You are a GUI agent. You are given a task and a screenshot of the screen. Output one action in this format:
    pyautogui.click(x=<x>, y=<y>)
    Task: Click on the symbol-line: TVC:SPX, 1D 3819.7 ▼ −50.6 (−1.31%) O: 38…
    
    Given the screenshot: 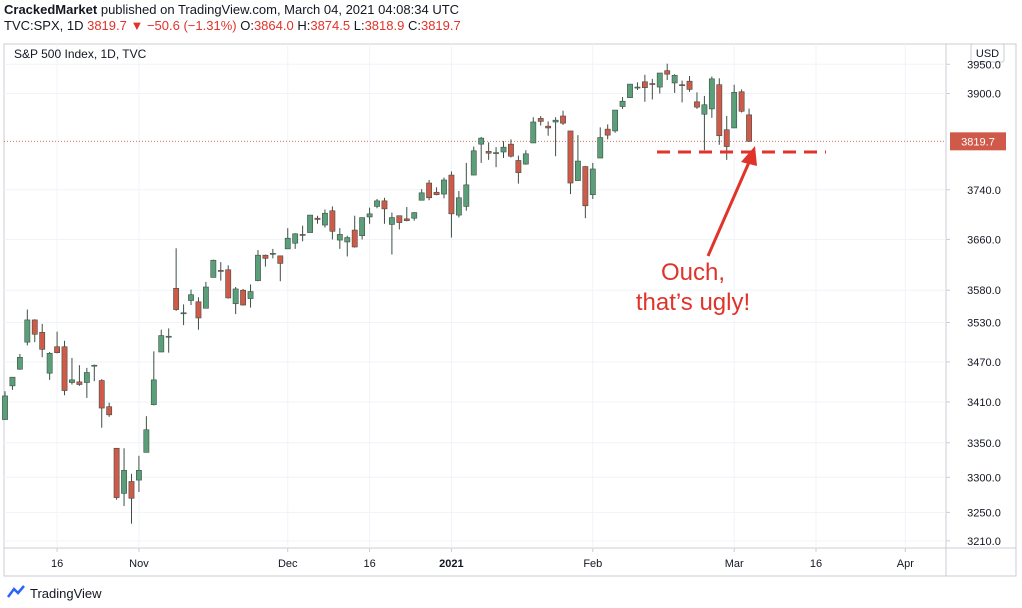 What is the action you would take?
    pyautogui.click(x=232, y=25)
    